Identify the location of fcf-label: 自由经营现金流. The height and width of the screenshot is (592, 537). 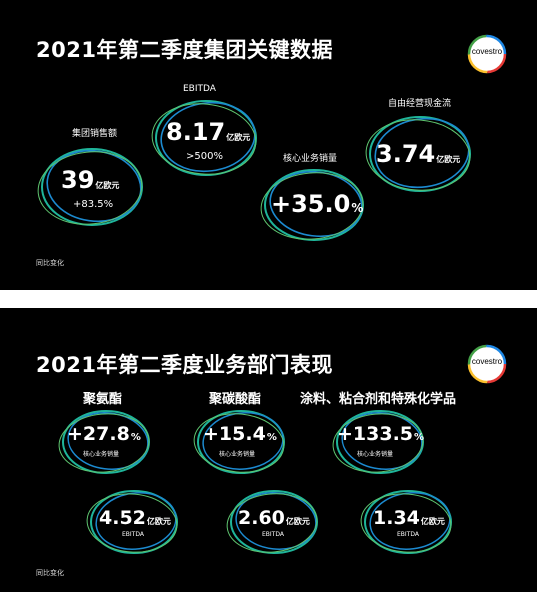
(420, 104).